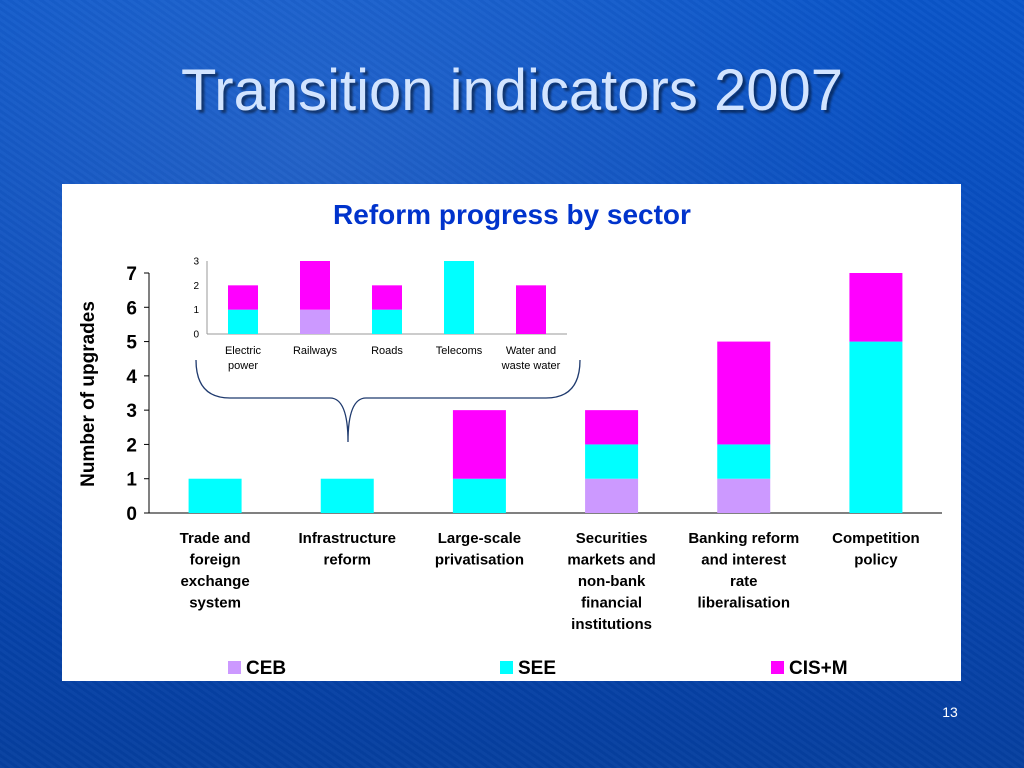 The width and height of the screenshot is (1024, 768). I want to click on inset-bar-cis-m-railways, so click(315, 285).